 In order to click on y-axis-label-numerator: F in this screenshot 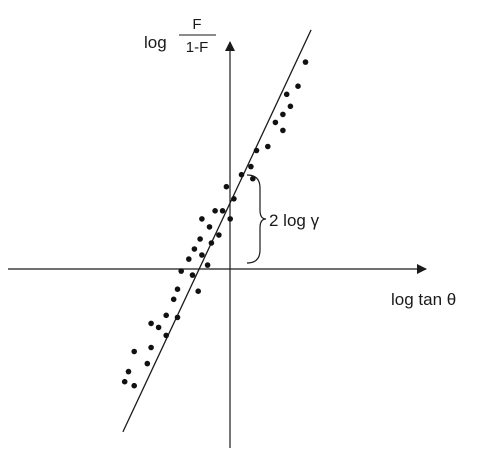, I will do `click(196, 24)`.